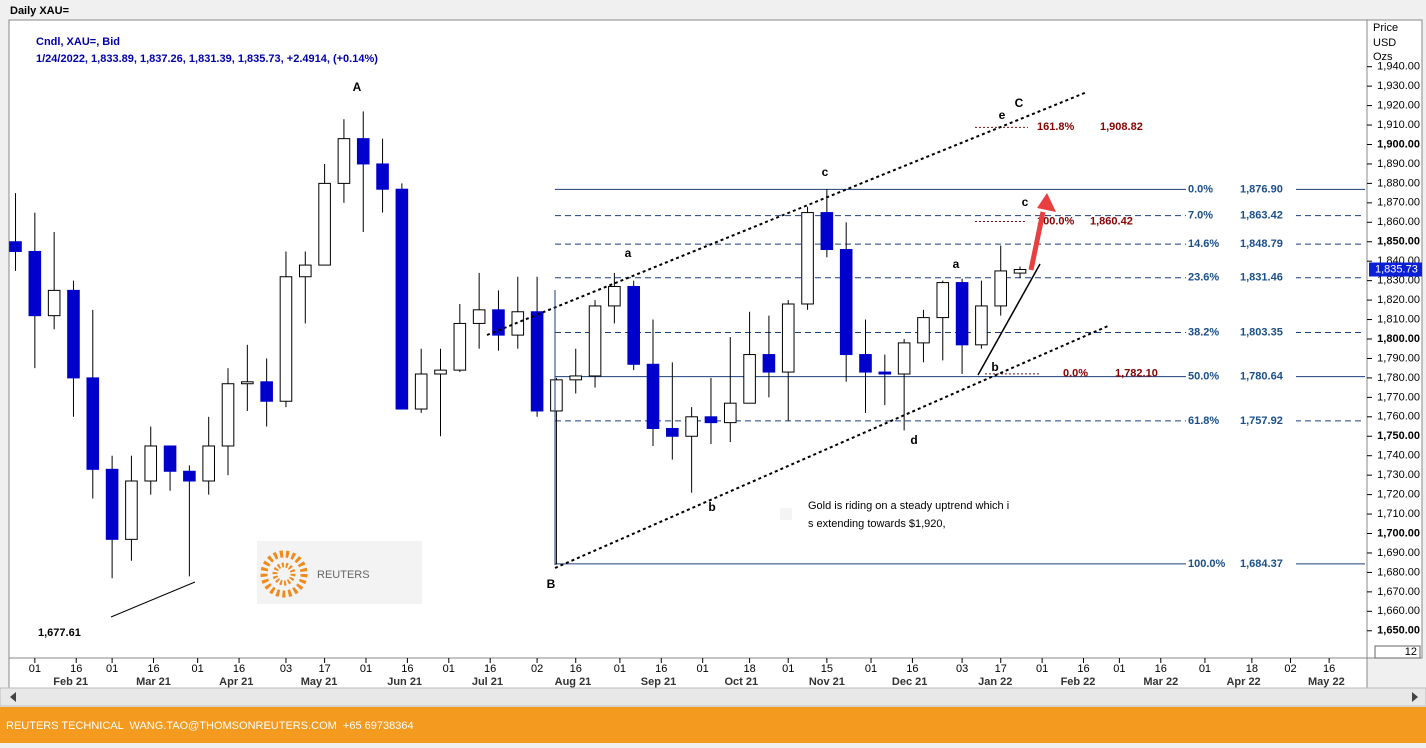  Describe the element at coordinates (1111, 221) in the screenshot. I see `projection-value: 1,860.42` at that location.